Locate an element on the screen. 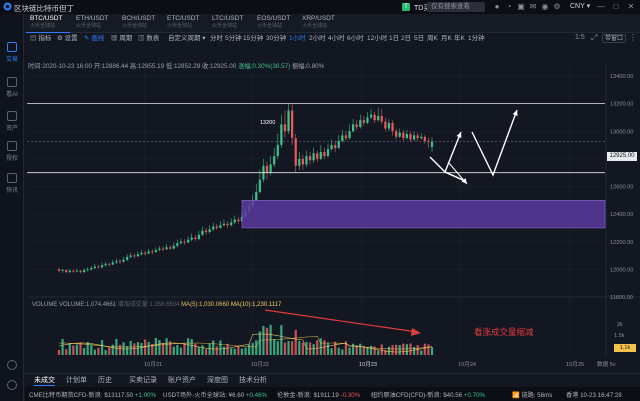 This screenshot has height=401, width=640. tab-trade-records: 买卖记录 is located at coordinates (143, 380).